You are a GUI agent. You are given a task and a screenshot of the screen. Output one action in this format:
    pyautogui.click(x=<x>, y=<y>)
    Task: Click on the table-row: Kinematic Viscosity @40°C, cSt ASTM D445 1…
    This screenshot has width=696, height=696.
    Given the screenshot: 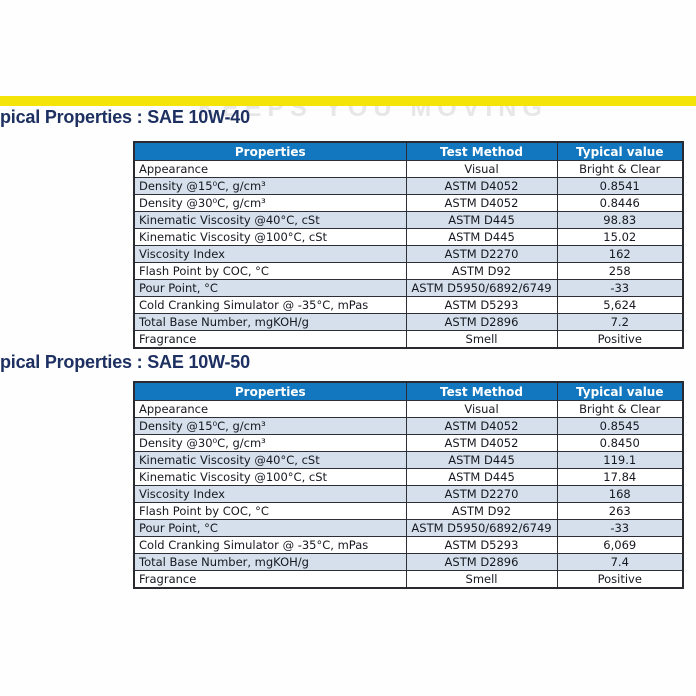 What is the action you would take?
    pyautogui.click(x=408, y=460)
    